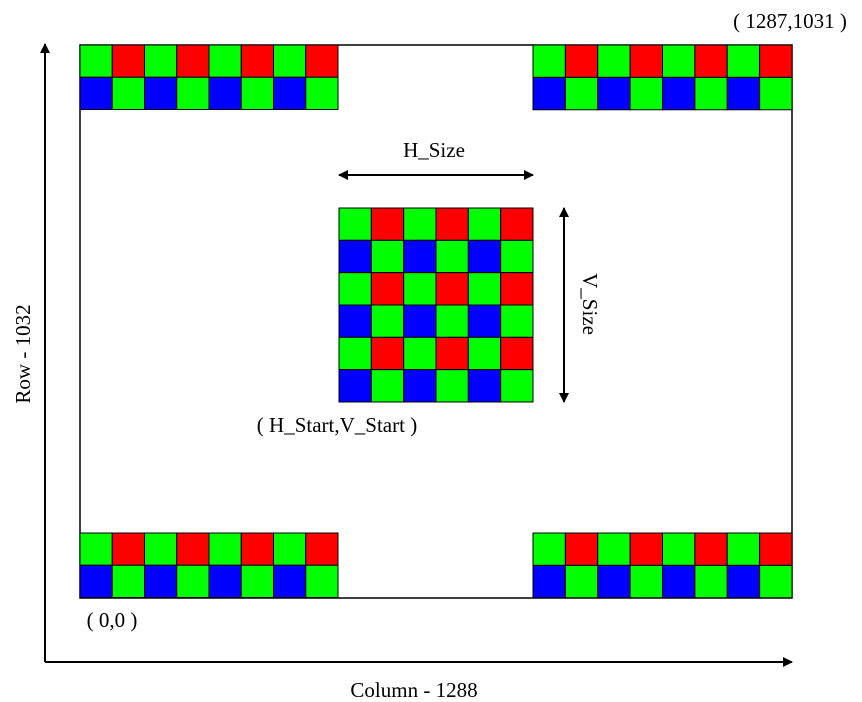  I want to click on bottom-right-bayer-block, so click(662, 565).